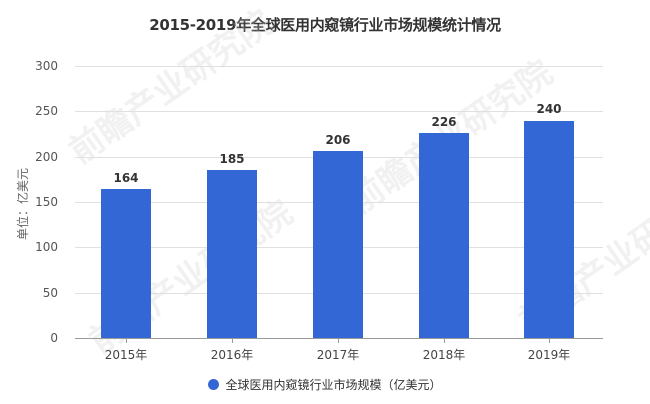 This screenshot has height=404, width=650. What do you see at coordinates (338, 244) in the screenshot?
I see `bar-2017` at bounding box center [338, 244].